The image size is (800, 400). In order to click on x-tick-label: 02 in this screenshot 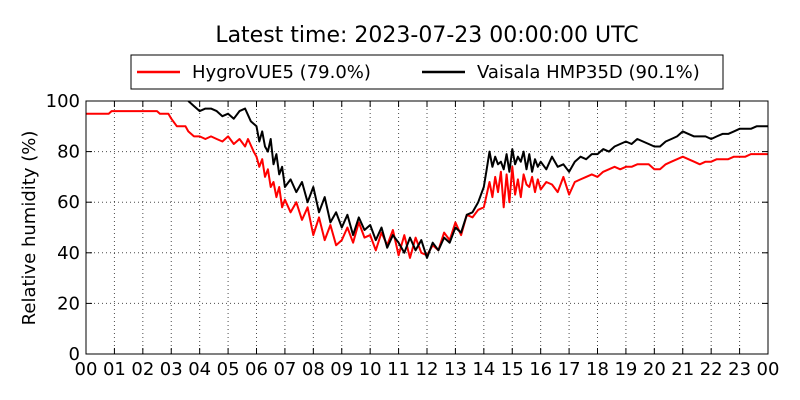, I will do `click(142, 369)`.